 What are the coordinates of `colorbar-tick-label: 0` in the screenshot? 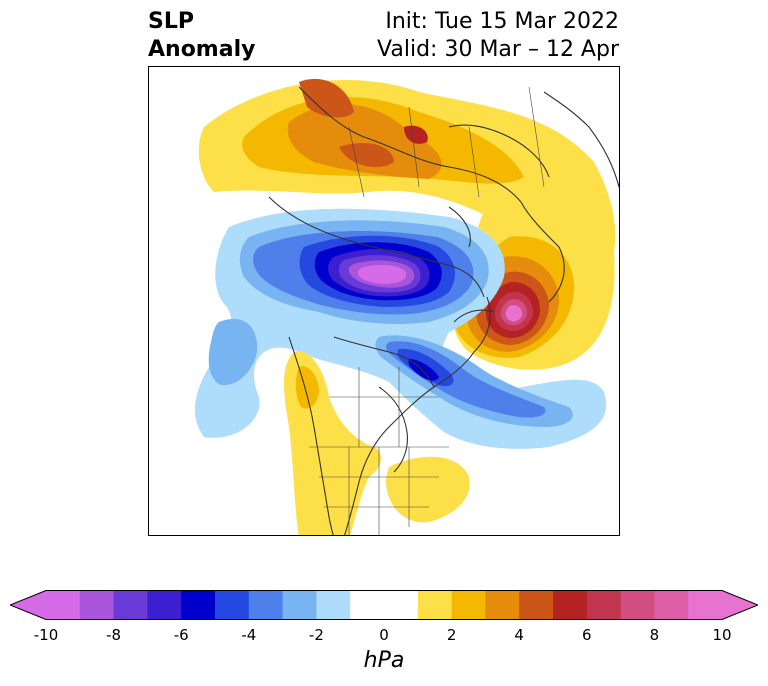 It's located at (384, 635).